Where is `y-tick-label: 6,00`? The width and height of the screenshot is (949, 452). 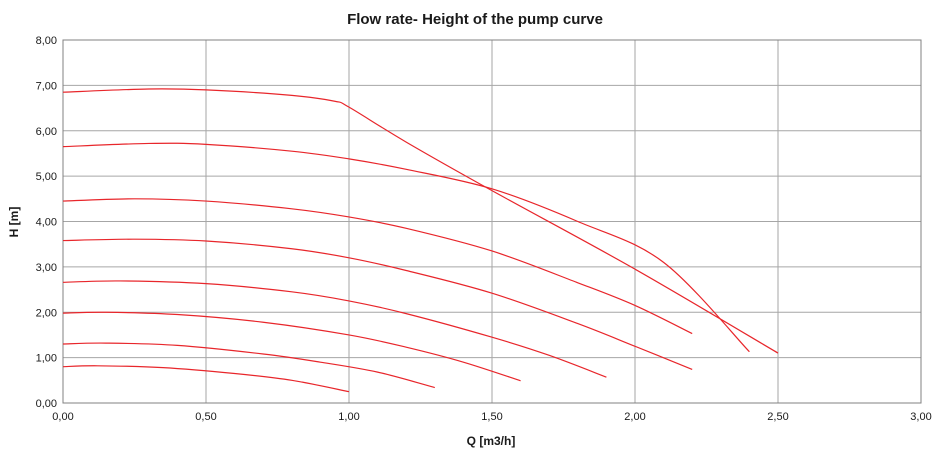 y-tick-label: 6,00 is located at coordinates (46, 132).